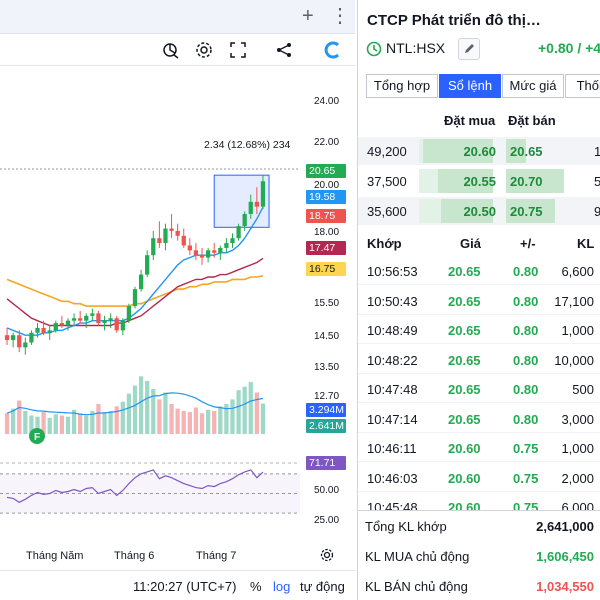 This screenshot has width=600, height=600. What do you see at coordinates (284, 50) in the screenshot?
I see `share-icon` at bounding box center [284, 50].